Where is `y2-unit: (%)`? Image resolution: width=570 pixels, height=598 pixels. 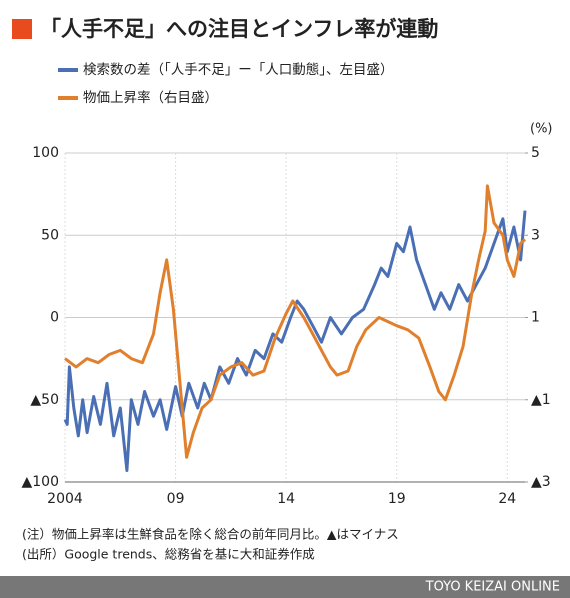
y2-unit: (%) is located at coordinates (541, 129).